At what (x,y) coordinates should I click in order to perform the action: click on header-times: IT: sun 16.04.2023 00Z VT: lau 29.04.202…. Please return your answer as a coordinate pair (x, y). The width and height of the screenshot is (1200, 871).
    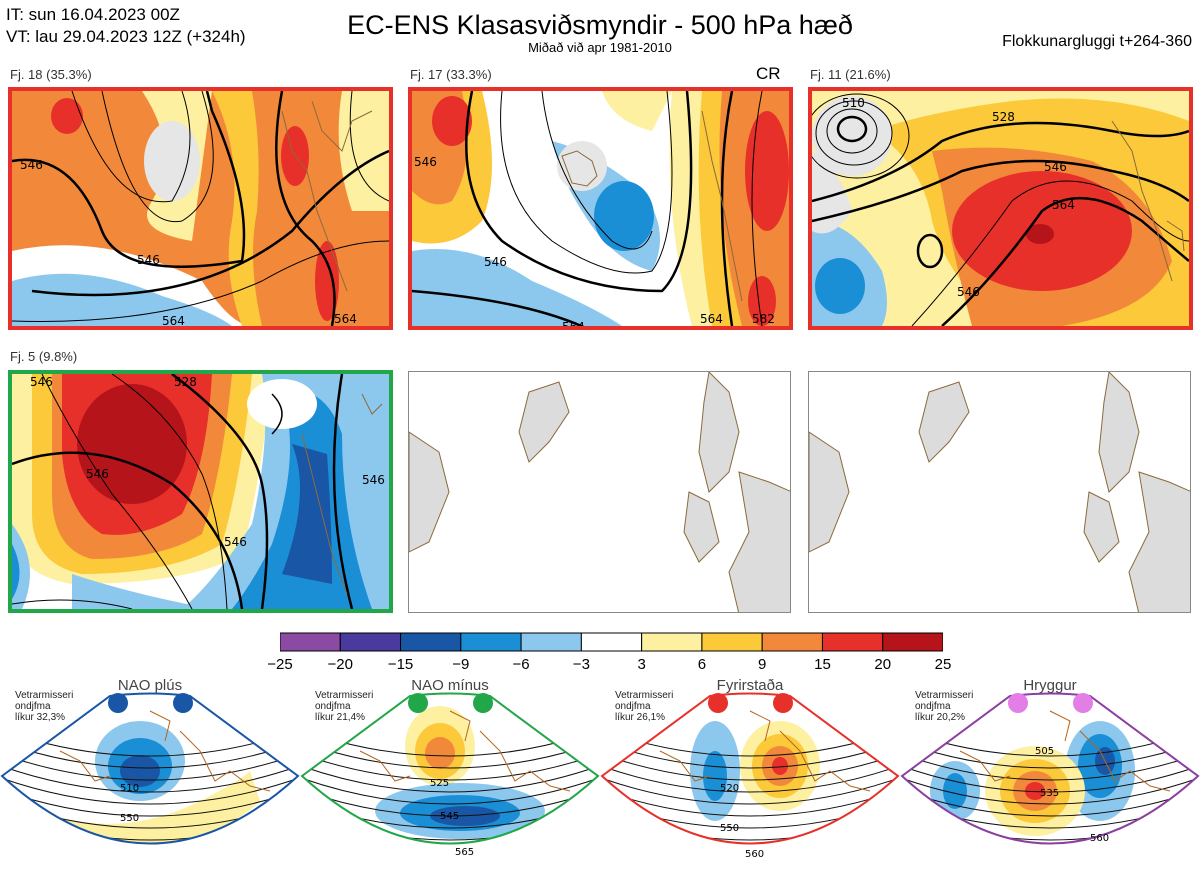
    Looking at the image, I should click on (126, 26).